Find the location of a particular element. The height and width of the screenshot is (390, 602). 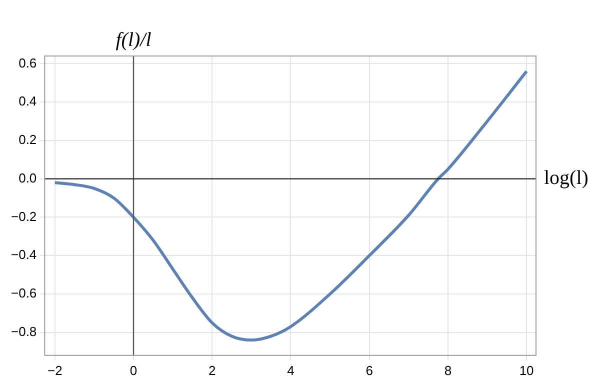

y-tick-label: 0.2 is located at coordinates (27, 140).